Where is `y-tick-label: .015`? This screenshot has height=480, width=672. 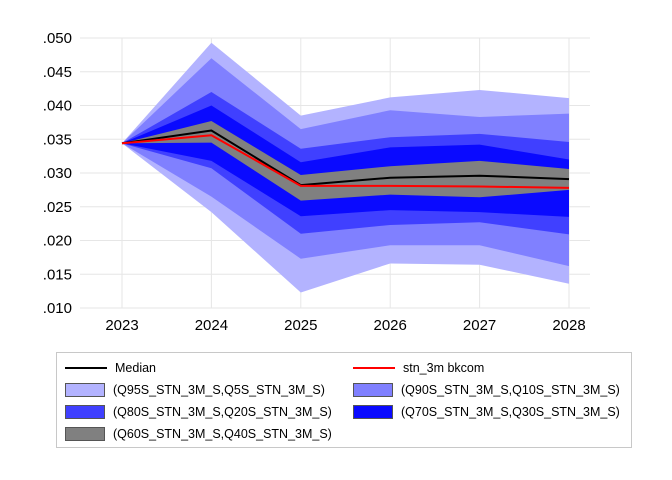
y-tick-label: .015 is located at coordinates (57, 274).